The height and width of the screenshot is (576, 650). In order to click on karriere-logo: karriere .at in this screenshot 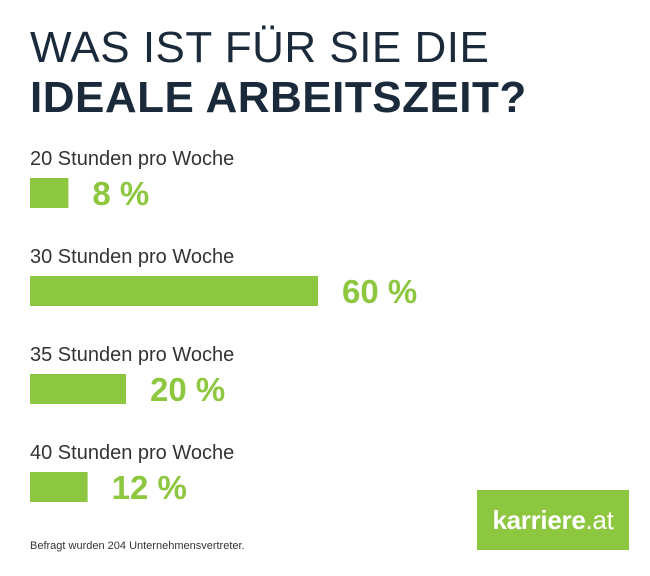, I will do `click(553, 520)`.